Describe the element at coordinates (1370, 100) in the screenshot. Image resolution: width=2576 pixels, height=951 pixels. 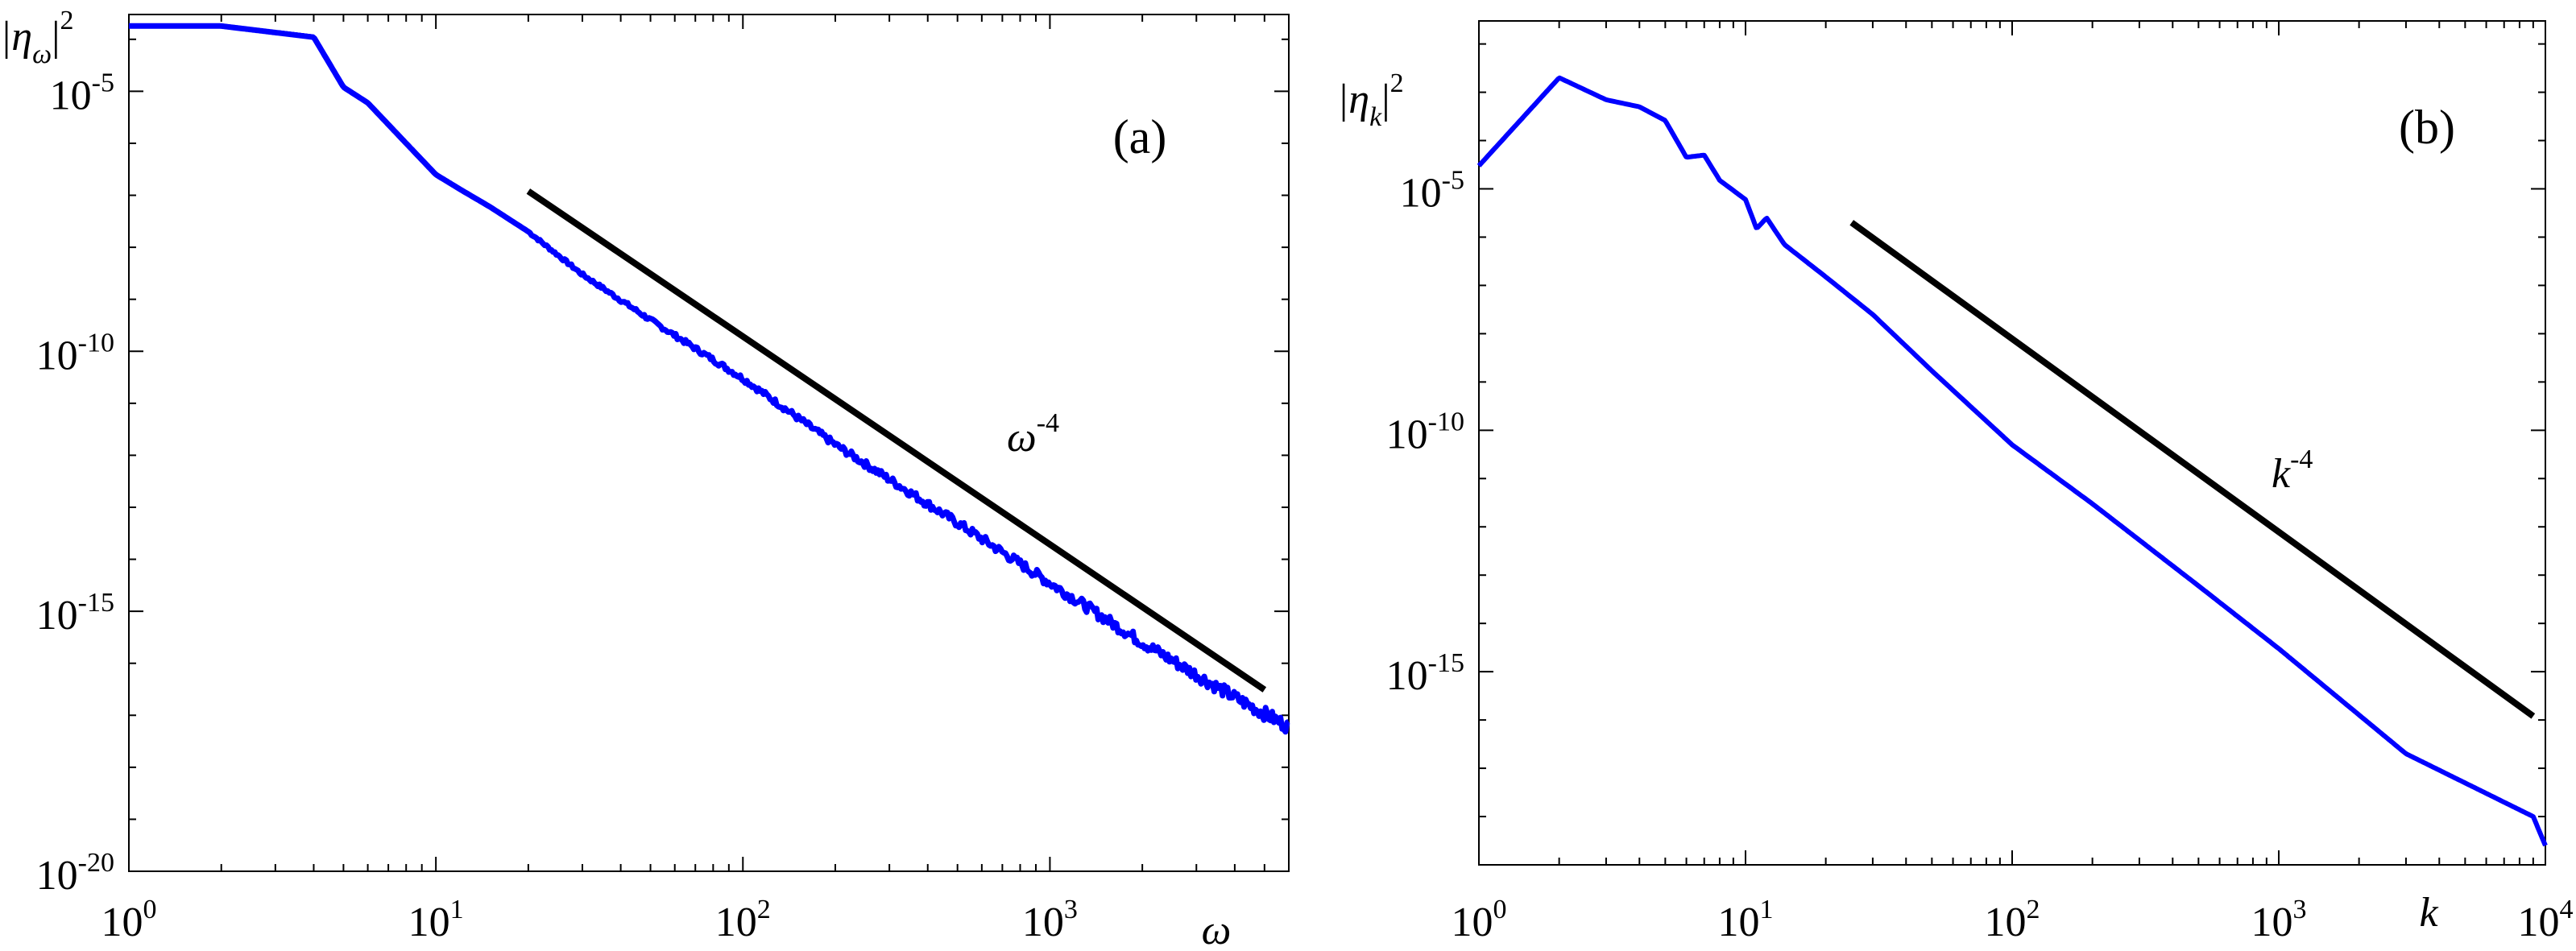
I see `y-axis-label-b: |ηk|2` at that location.